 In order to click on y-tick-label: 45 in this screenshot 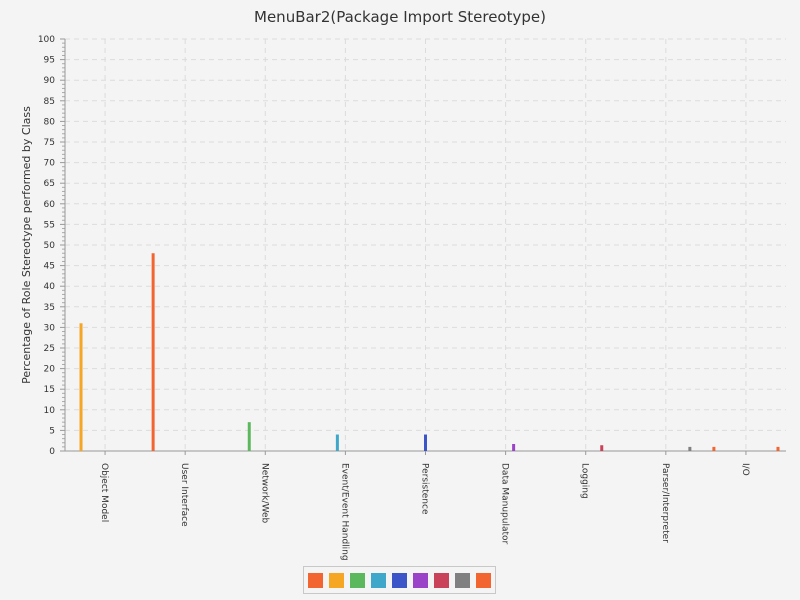, I will do `click(49, 267)`.